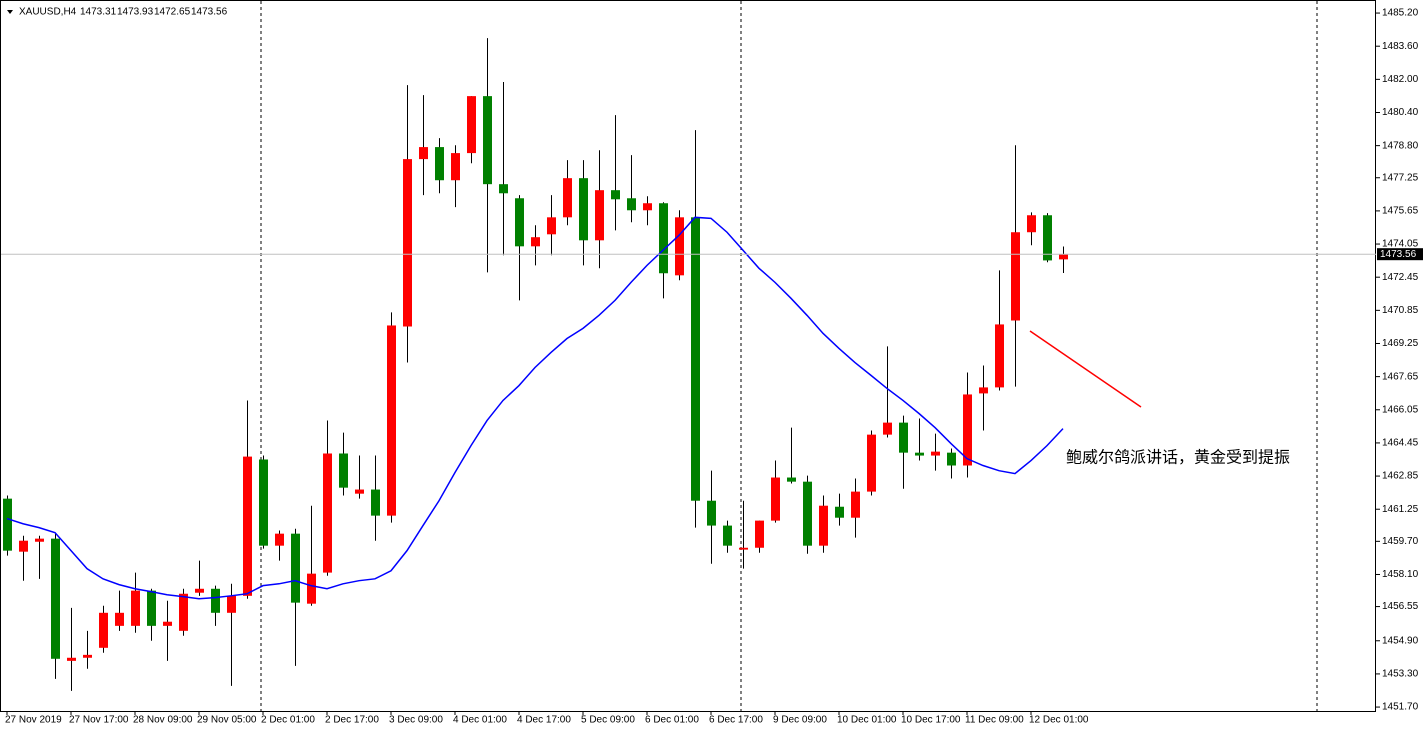 This screenshot has width=1424, height=732. What do you see at coordinates (227, 720) in the screenshot?
I see `x-tick-label: 29 Nov 05:00` at bounding box center [227, 720].